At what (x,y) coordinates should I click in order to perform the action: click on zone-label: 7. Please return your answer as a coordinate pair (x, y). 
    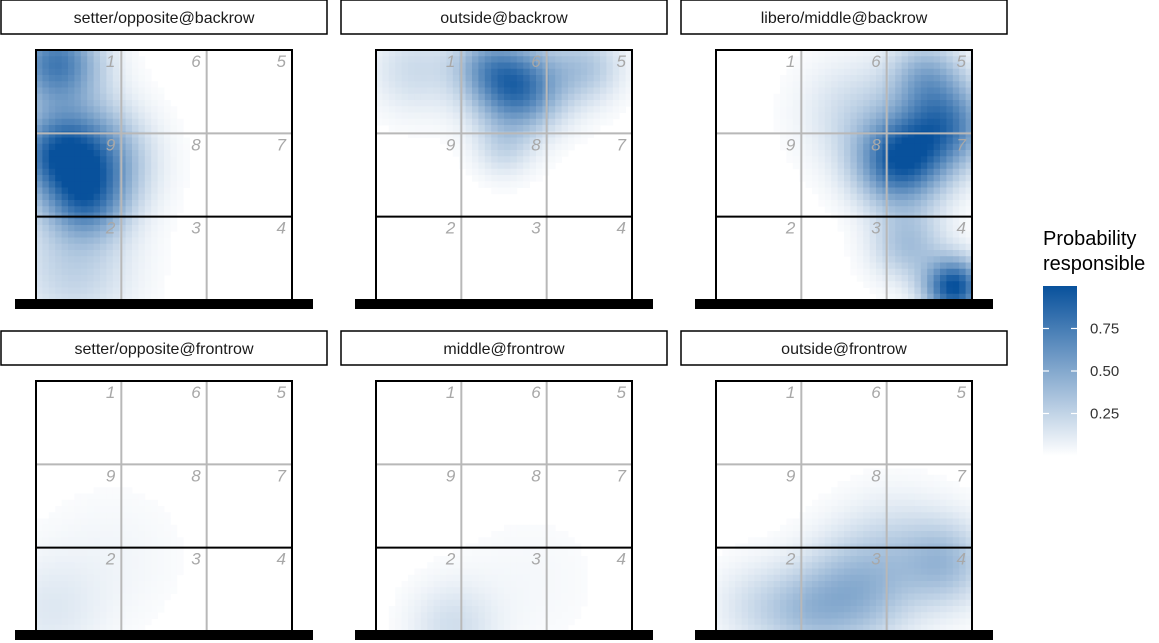
    Looking at the image, I should click on (962, 475).